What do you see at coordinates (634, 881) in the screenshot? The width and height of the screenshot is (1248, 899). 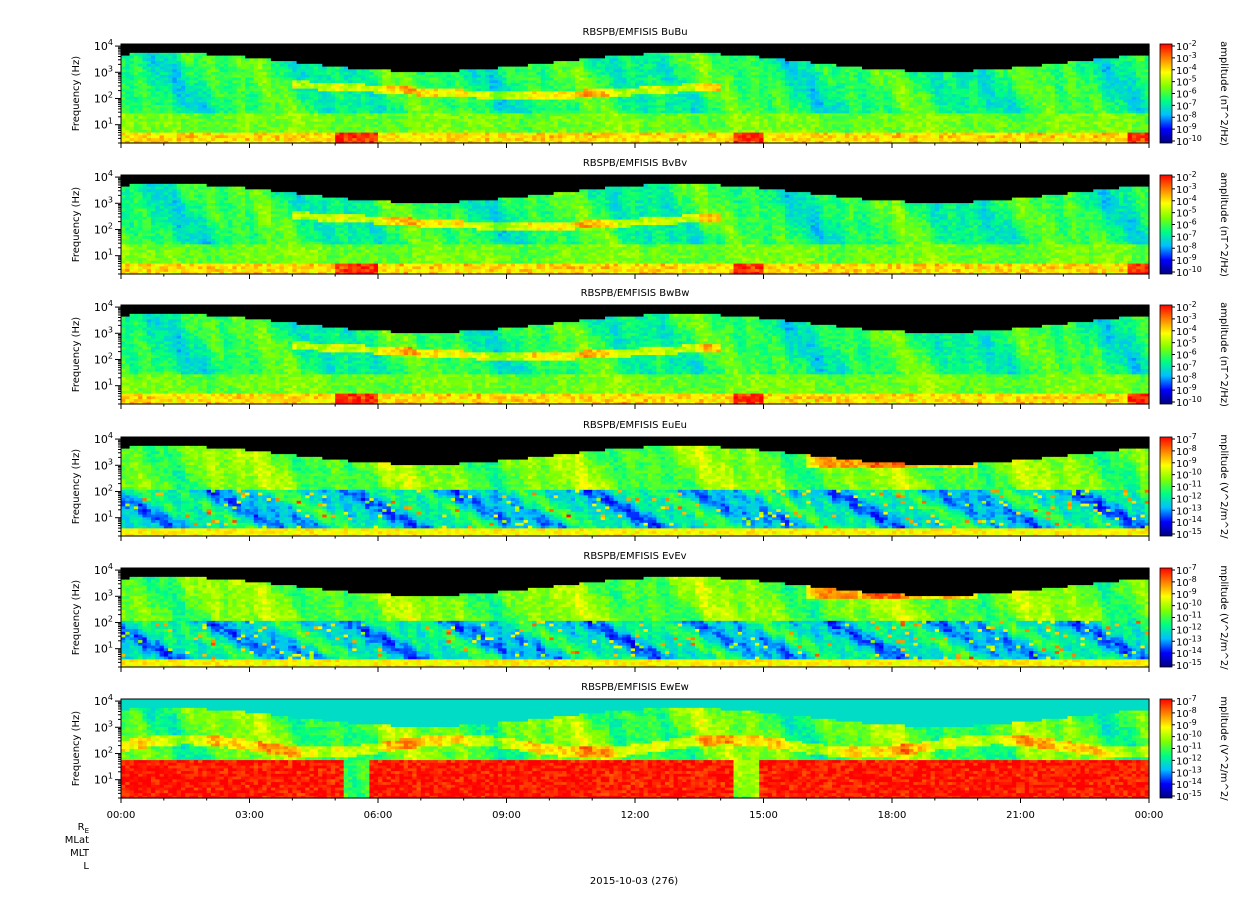 I see `date-label: 2015-10-03 (276)` at bounding box center [634, 881].